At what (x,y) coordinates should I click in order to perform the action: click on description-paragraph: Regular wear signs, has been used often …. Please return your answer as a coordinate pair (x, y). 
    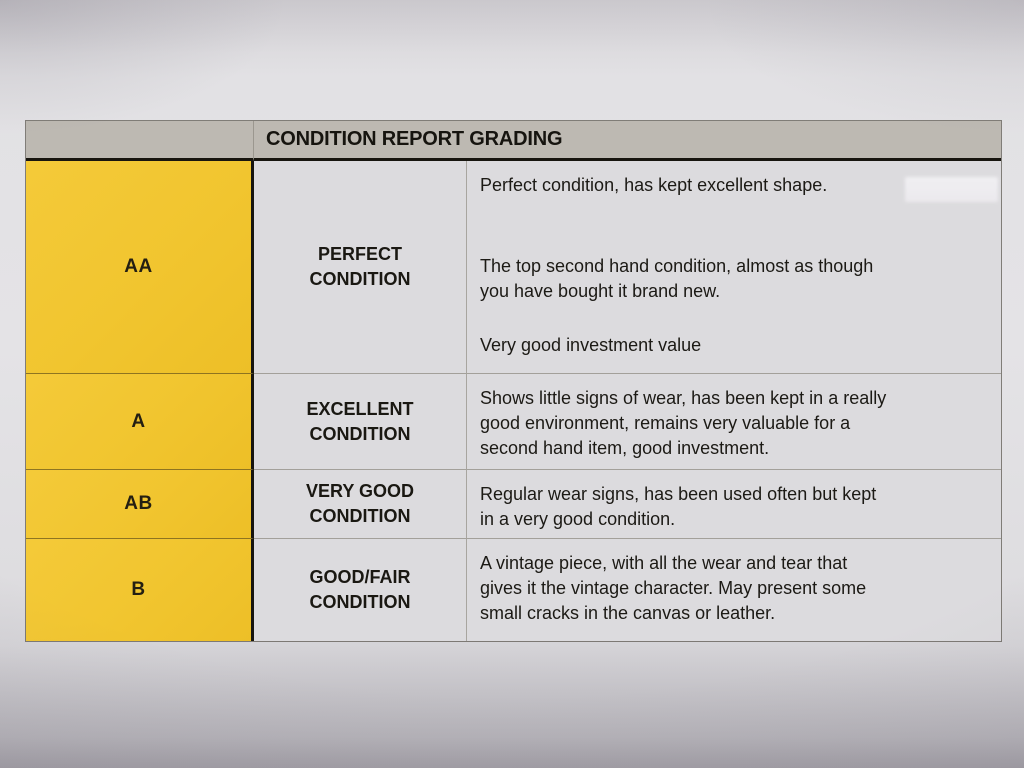
    Looking at the image, I should click on (678, 506).